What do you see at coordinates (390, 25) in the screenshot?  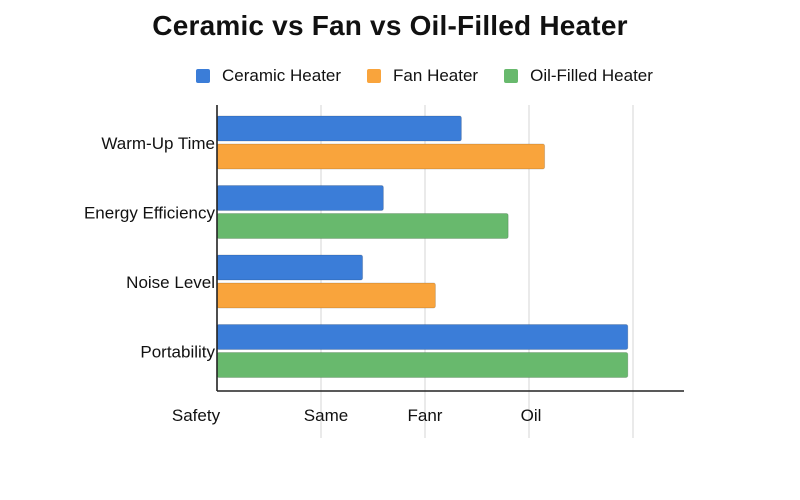 I see `chart-title: Ceramic vs Fan vs Oil-Filled Heater` at bounding box center [390, 25].